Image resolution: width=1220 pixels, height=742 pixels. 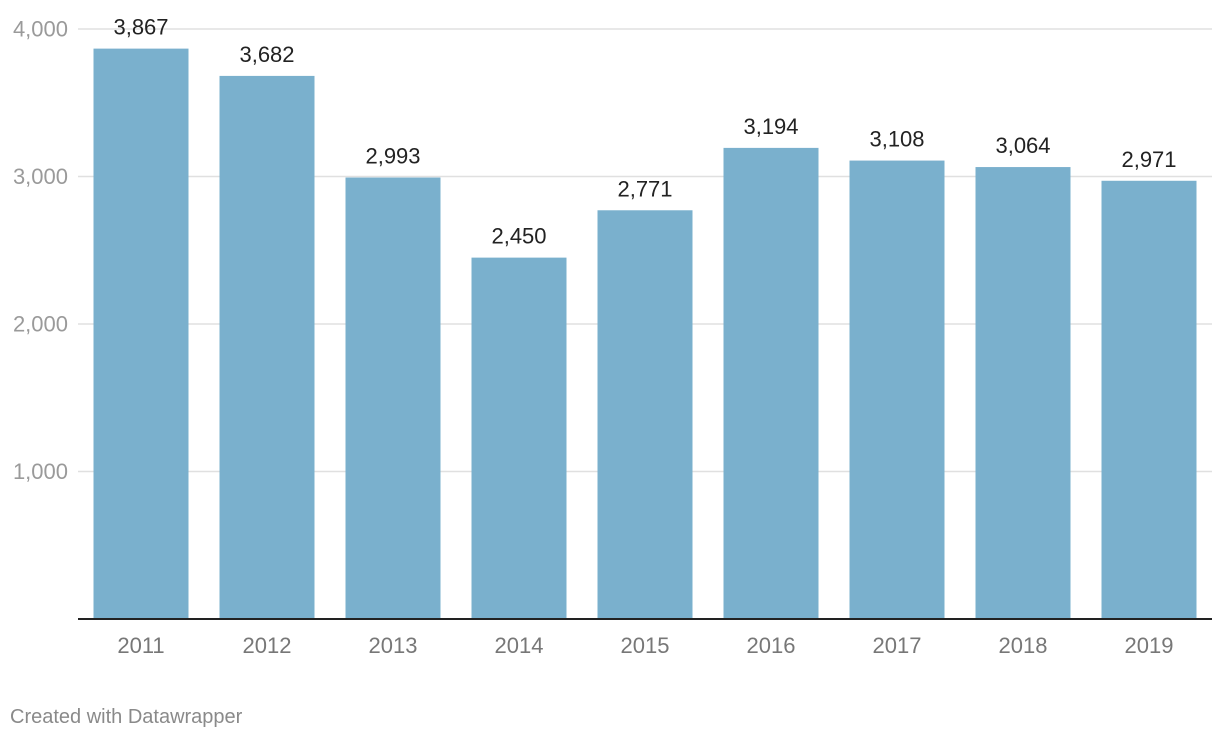 What do you see at coordinates (126, 717) in the screenshot?
I see `datawrapper-credit: Created with Datawrapper` at bounding box center [126, 717].